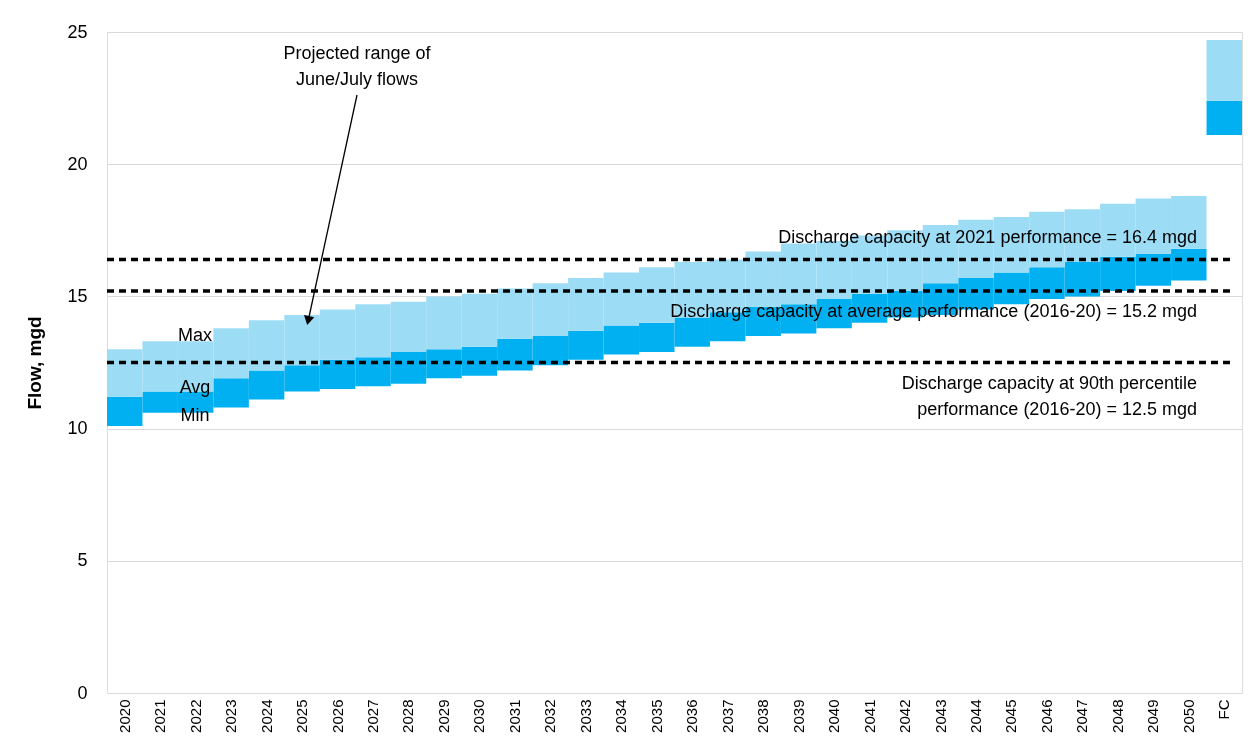 This screenshot has width=1249, height=753. I want to click on x-tick-label: 2022, so click(195, 716).